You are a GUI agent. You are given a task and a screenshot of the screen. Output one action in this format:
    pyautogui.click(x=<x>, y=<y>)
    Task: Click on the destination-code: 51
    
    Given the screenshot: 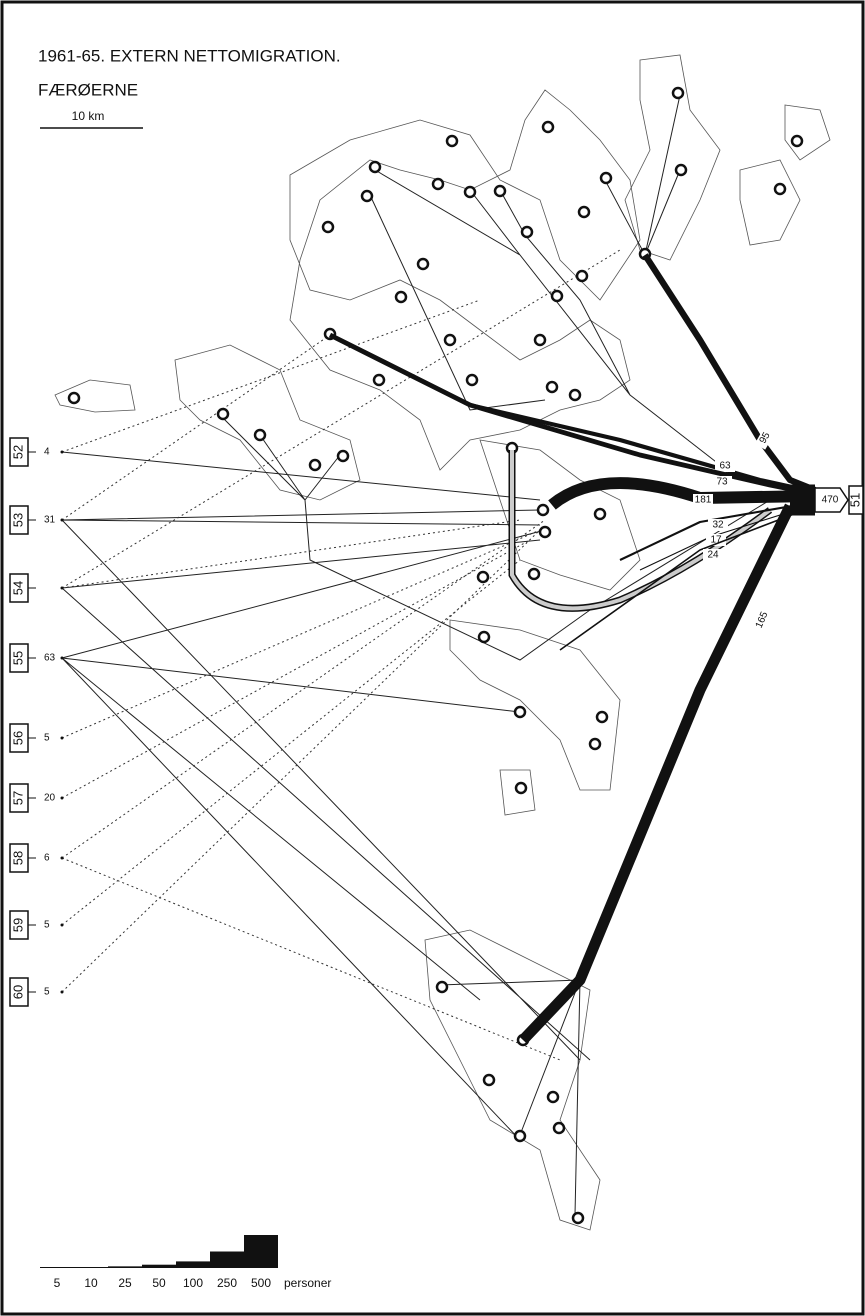 What is the action you would take?
    pyautogui.click(x=854, y=500)
    